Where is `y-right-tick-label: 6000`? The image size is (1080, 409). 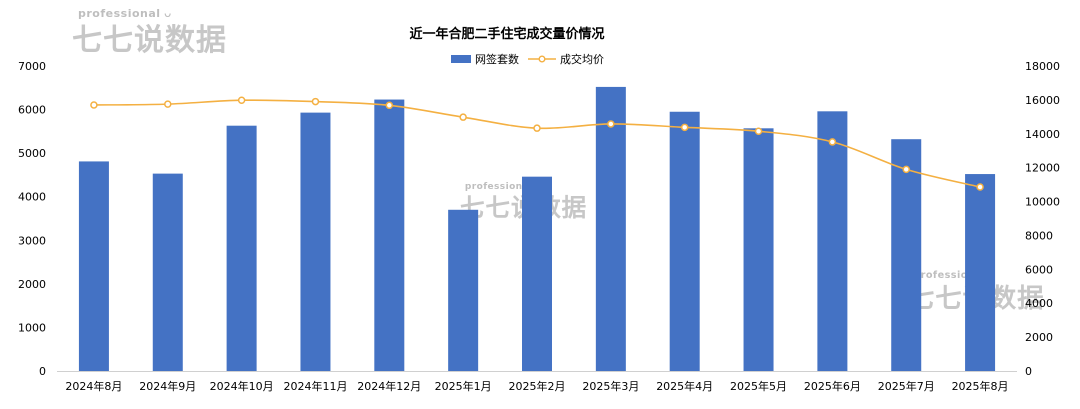 y-right-tick-label: 6000 is located at coordinates (1039, 269).